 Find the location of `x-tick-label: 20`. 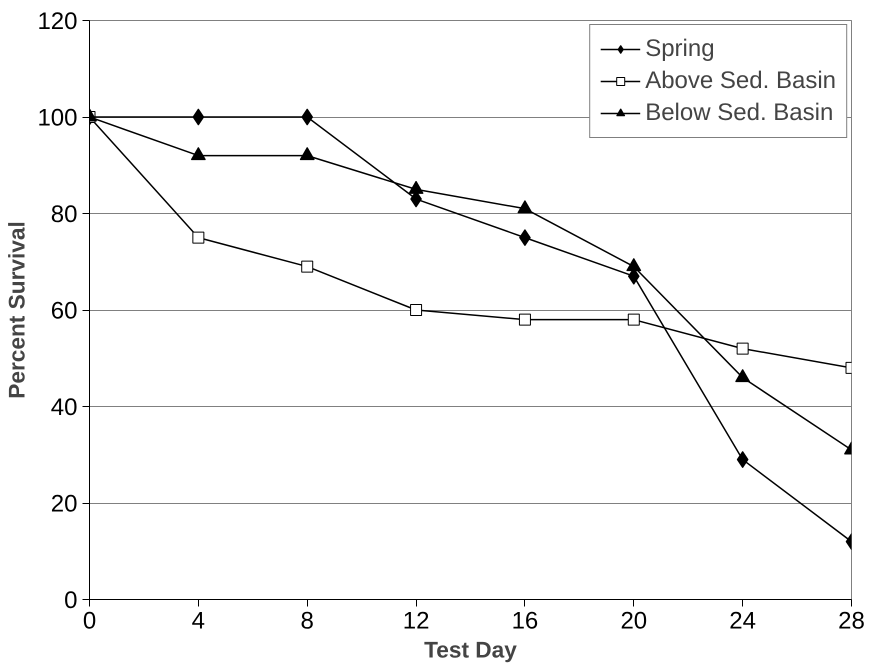

x-tick-label: 20 is located at coordinates (634, 621).